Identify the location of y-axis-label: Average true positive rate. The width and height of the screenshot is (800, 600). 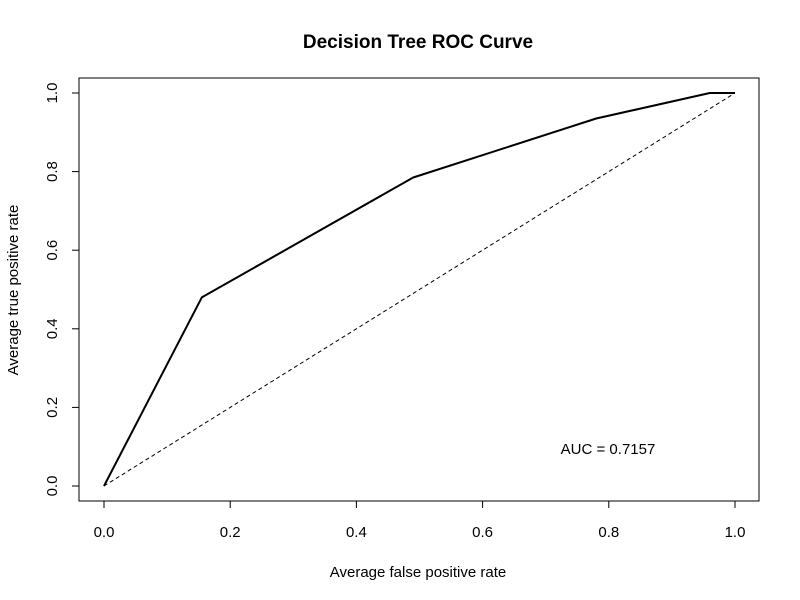
(13, 290).